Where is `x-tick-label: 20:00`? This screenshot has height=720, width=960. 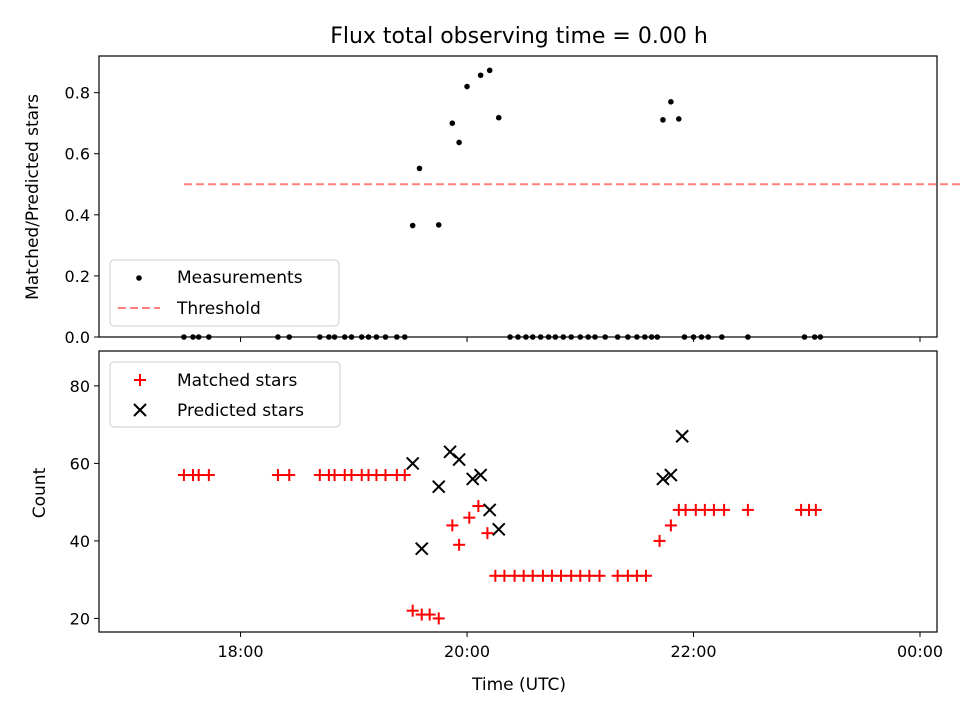
x-tick-label: 20:00 is located at coordinates (467, 651).